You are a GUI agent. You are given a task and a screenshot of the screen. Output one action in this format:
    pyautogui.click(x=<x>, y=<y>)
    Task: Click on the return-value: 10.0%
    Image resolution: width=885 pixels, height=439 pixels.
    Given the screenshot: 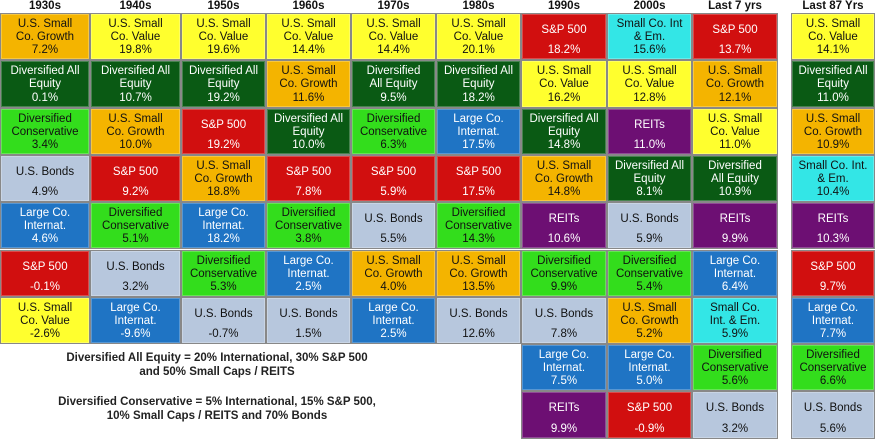 What is the action you would take?
    pyautogui.click(x=308, y=144)
    